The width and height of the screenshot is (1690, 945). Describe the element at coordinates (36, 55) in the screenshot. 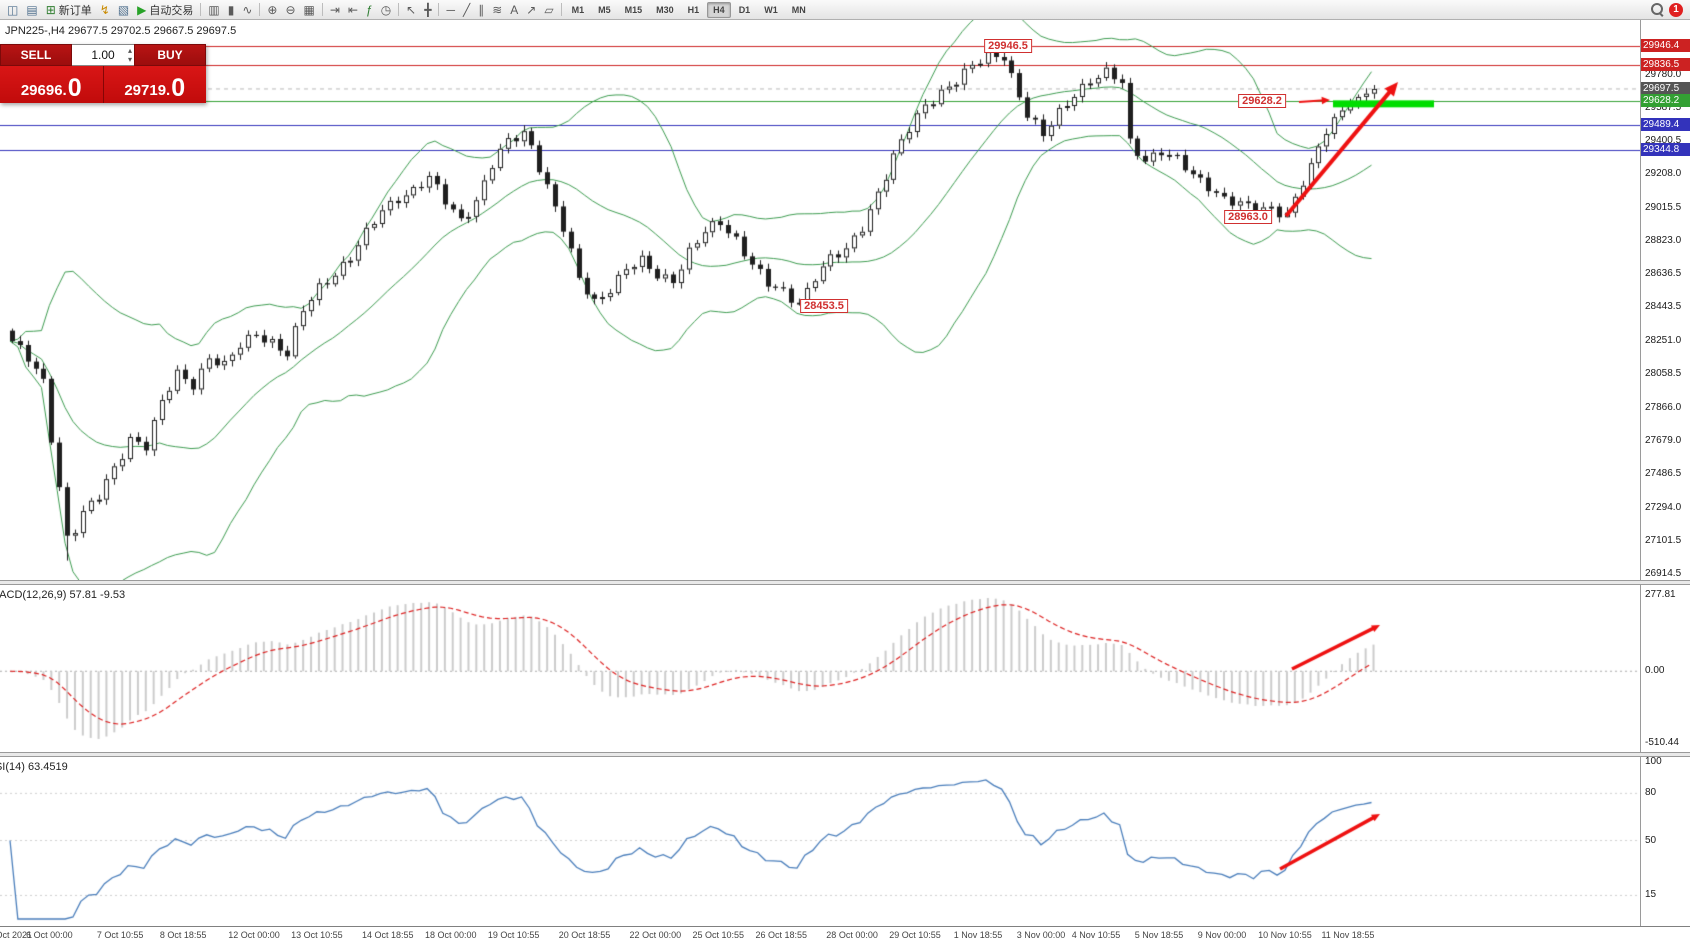

I see `sell-button: SELL` at that location.